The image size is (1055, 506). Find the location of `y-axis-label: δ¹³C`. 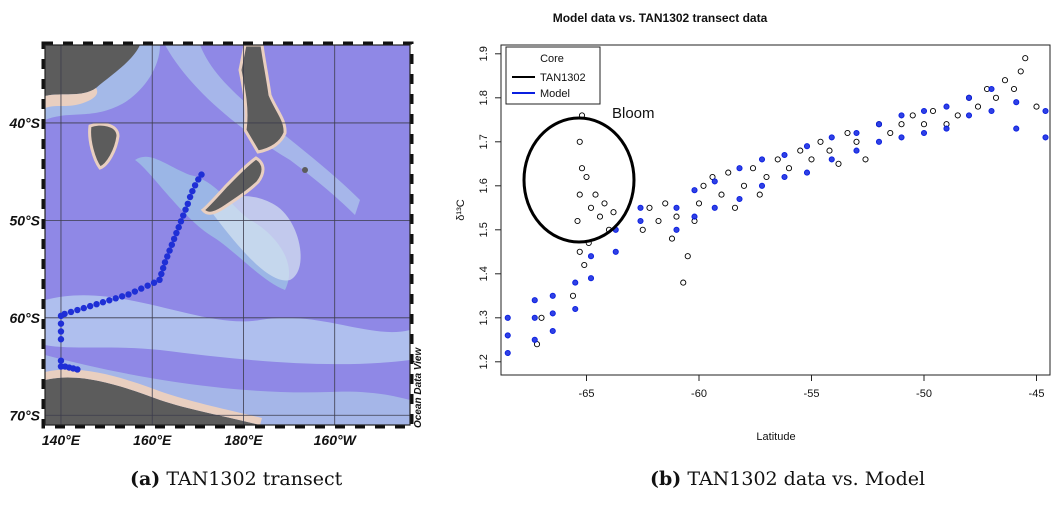

y-axis-label: δ¹³C is located at coordinates (461, 209).